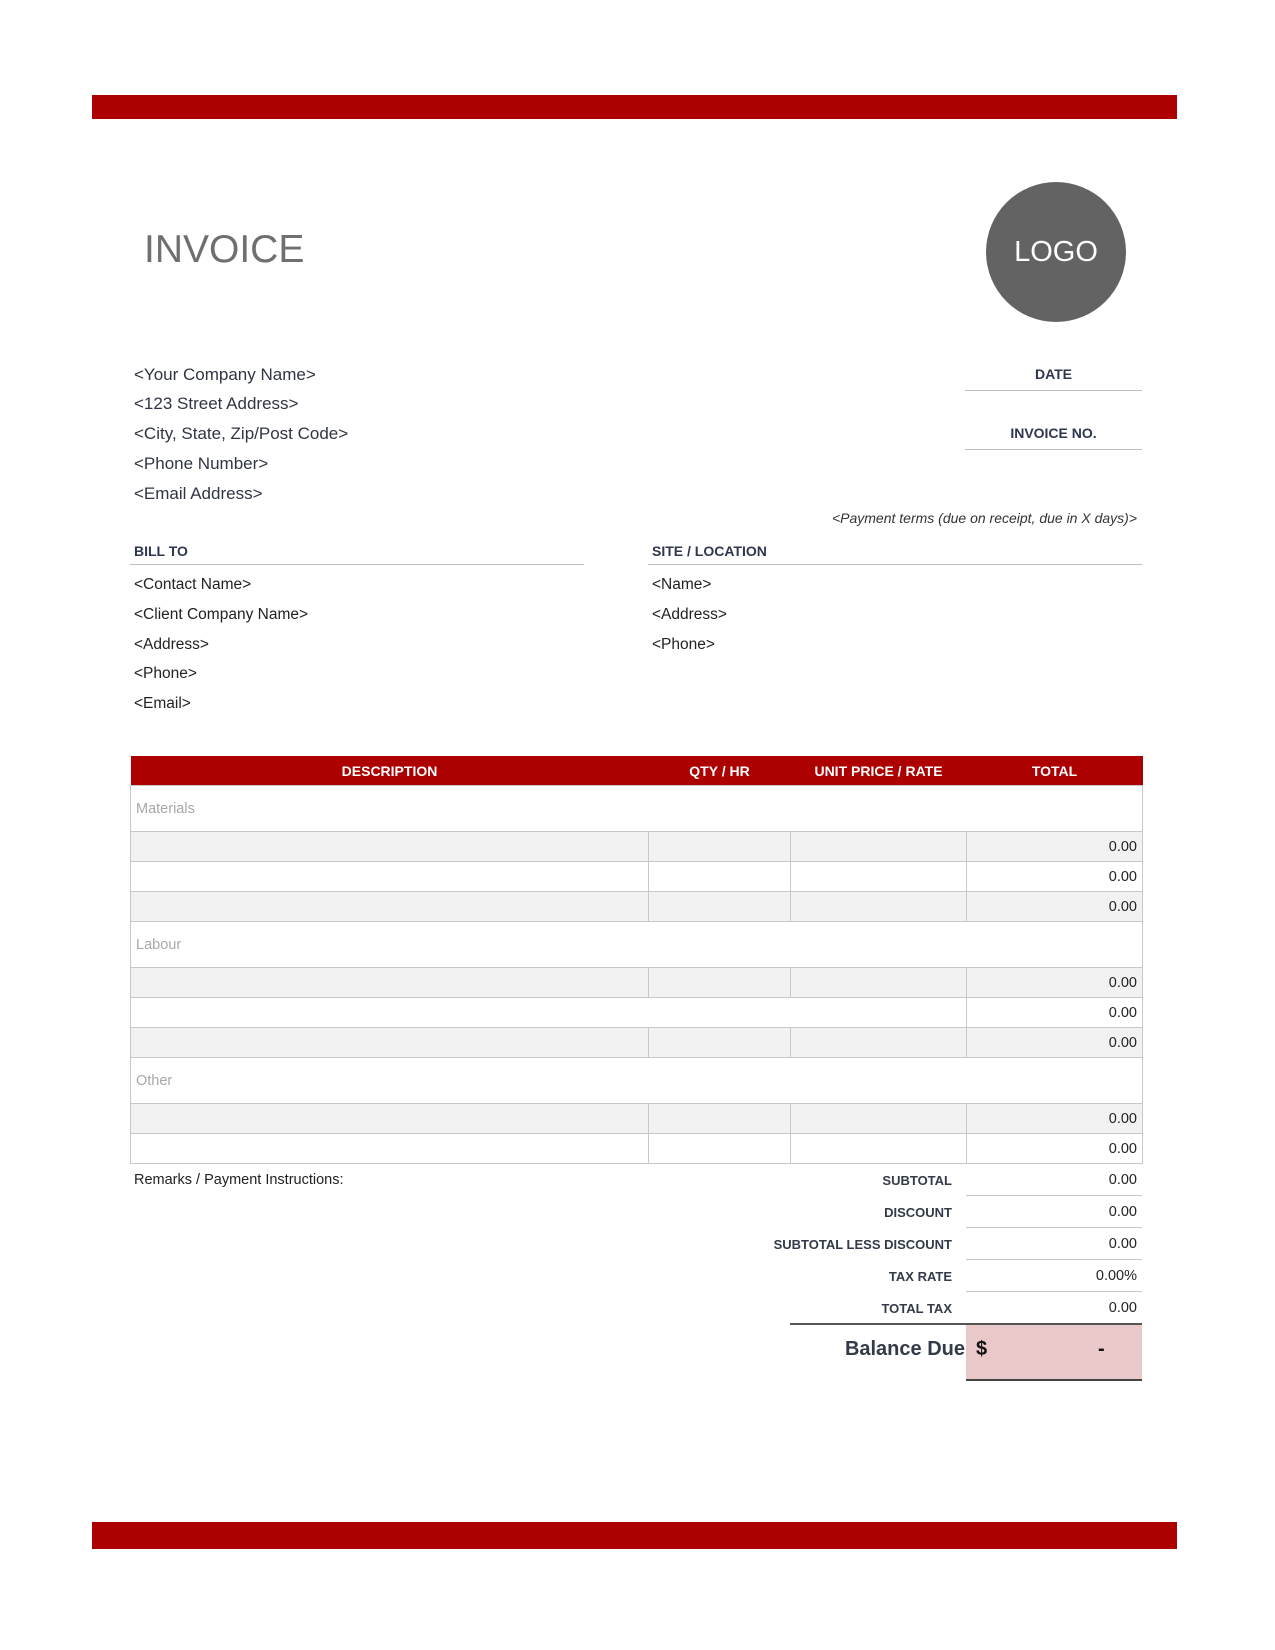  What do you see at coordinates (1053, 390) in the screenshot?
I see `date-field` at bounding box center [1053, 390].